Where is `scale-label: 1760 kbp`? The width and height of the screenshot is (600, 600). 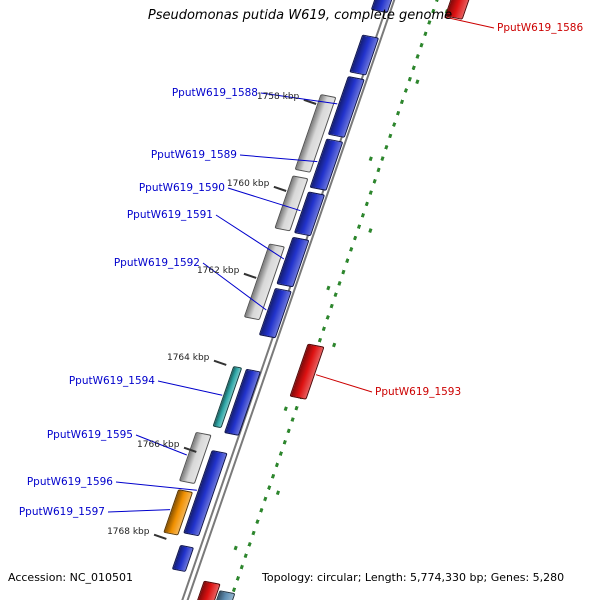 scale-label: 1760 kbp is located at coordinates (248, 184).